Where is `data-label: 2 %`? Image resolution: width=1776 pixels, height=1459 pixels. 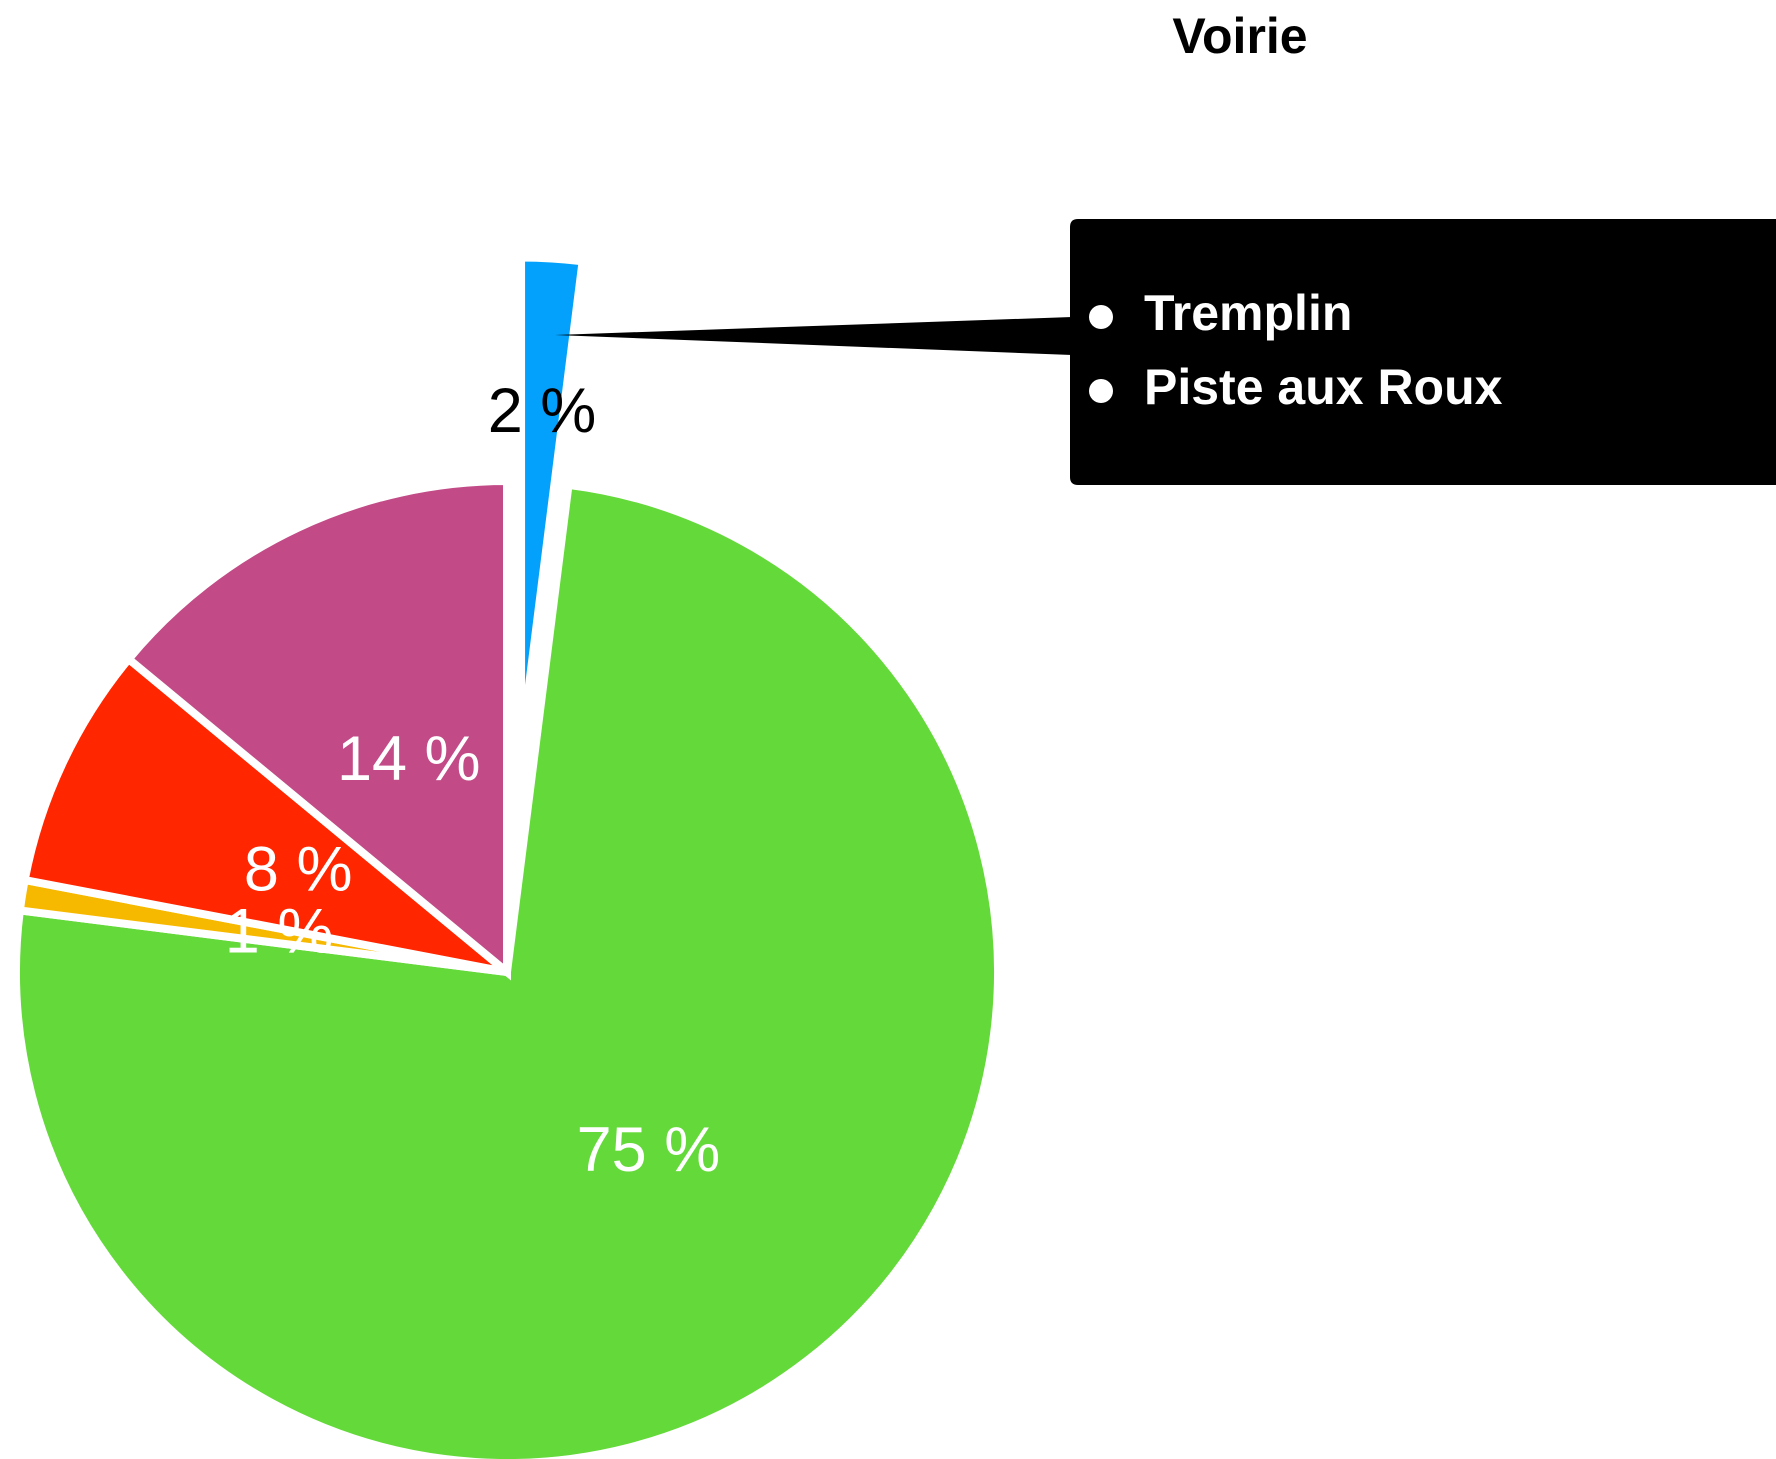 data-label: 2 % is located at coordinates (542, 411).